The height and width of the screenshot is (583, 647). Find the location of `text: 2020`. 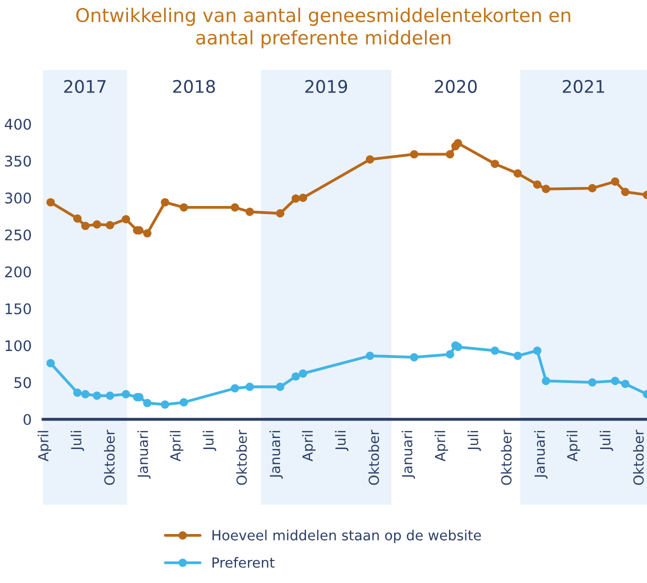

text: 2020 is located at coordinates (455, 87).